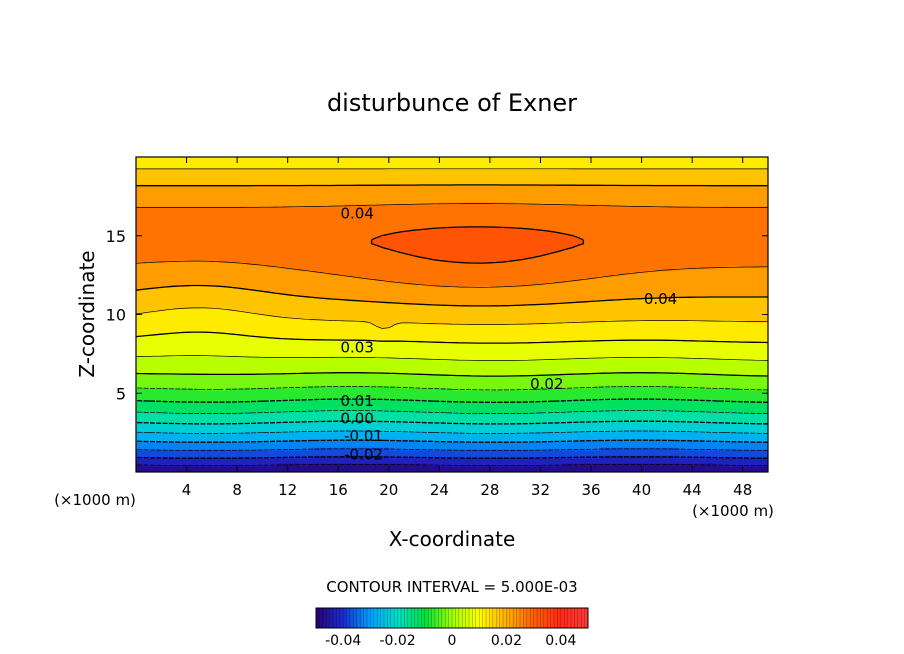 Image resolution: width=904 pixels, height=654 pixels. I want to click on x-axis-label: X-coordinate, so click(452, 539).